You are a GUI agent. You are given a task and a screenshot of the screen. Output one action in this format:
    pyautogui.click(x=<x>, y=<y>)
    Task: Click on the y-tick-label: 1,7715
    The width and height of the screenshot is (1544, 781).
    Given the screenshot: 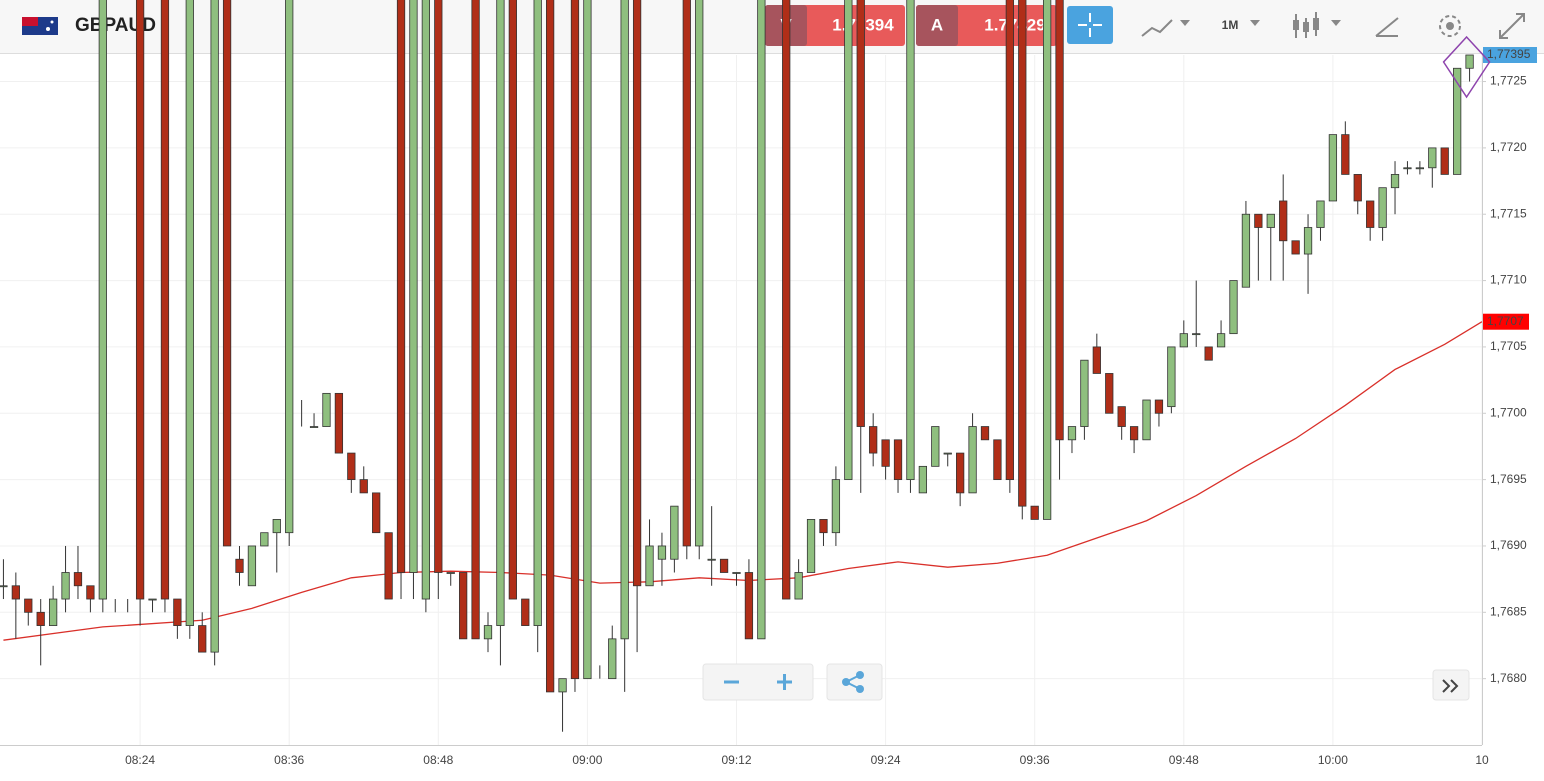 What is the action you would take?
    pyautogui.click(x=1508, y=213)
    